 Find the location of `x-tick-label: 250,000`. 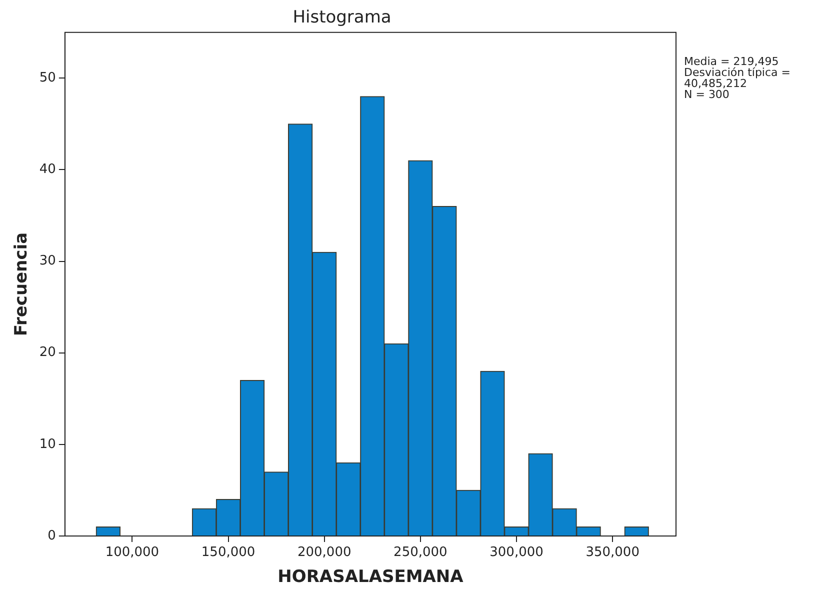

x-tick-label: 250,000 is located at coordinates (421, 552).